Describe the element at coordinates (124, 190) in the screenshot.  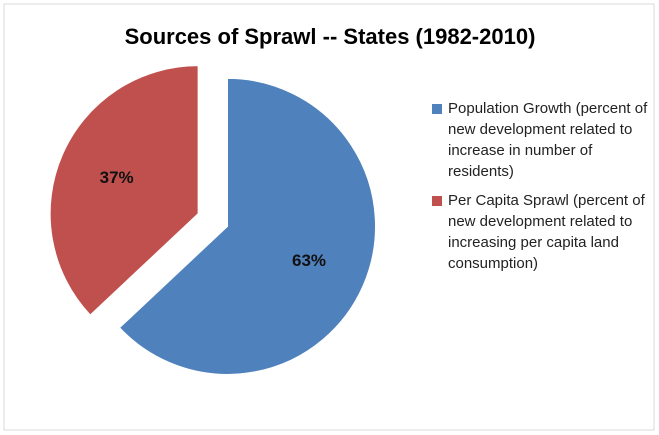
I see `pie-slice` at that location.